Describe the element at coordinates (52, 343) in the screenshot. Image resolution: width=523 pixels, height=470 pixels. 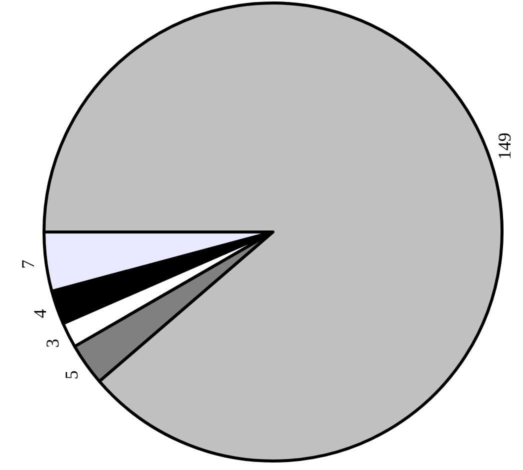
I see `data-label: 3` at that location.